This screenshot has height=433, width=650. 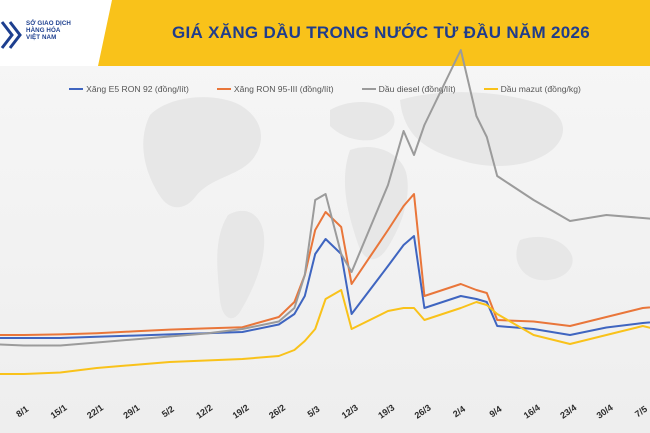 I want to click on logo-text: SỞ GIAO DỊCH HÀNG HÓA VIỆT NAM, so click(x=61, y=31).